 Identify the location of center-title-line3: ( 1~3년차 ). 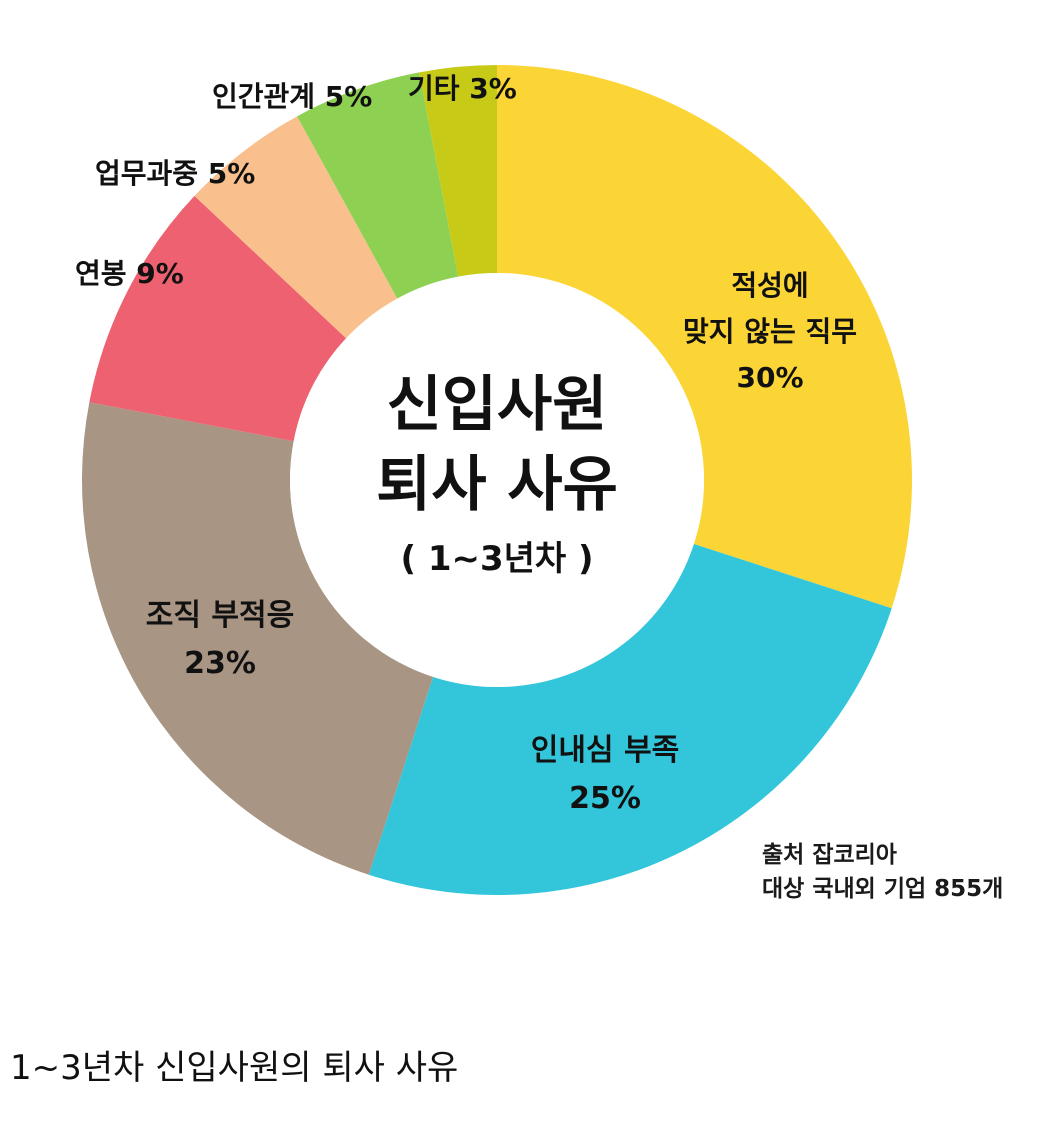
(496, 559).